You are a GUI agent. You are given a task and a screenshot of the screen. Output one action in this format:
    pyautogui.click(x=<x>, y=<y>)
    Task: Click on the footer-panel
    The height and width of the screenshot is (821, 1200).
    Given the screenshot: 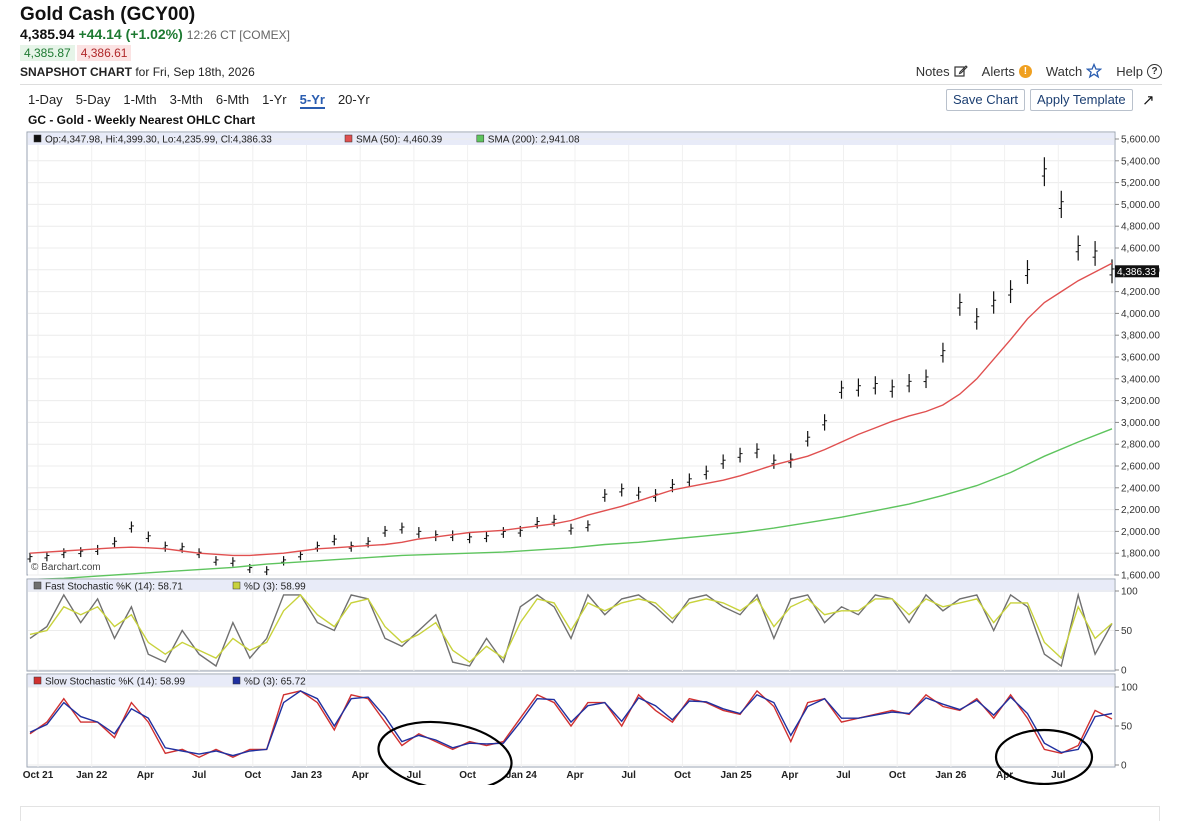 What is the action you would take?
    pyautogui.click(x=590, y=813)
    